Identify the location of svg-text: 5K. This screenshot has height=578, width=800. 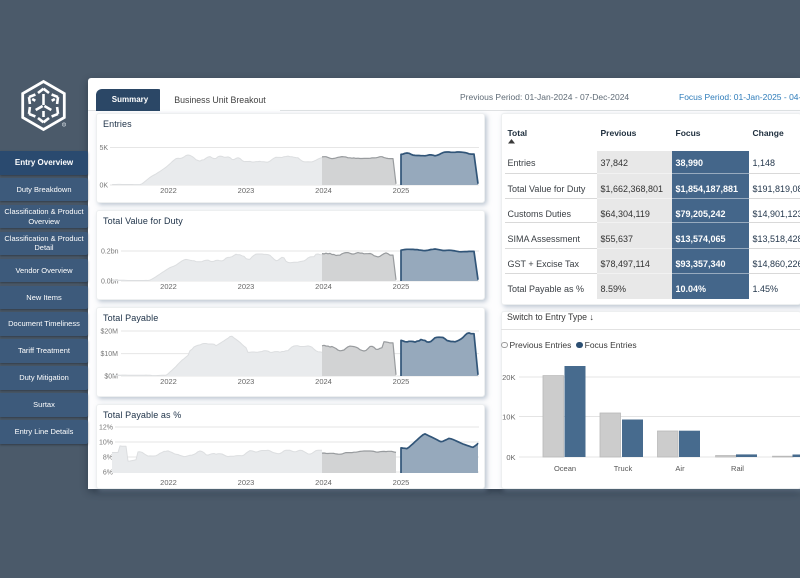
(103, 148).